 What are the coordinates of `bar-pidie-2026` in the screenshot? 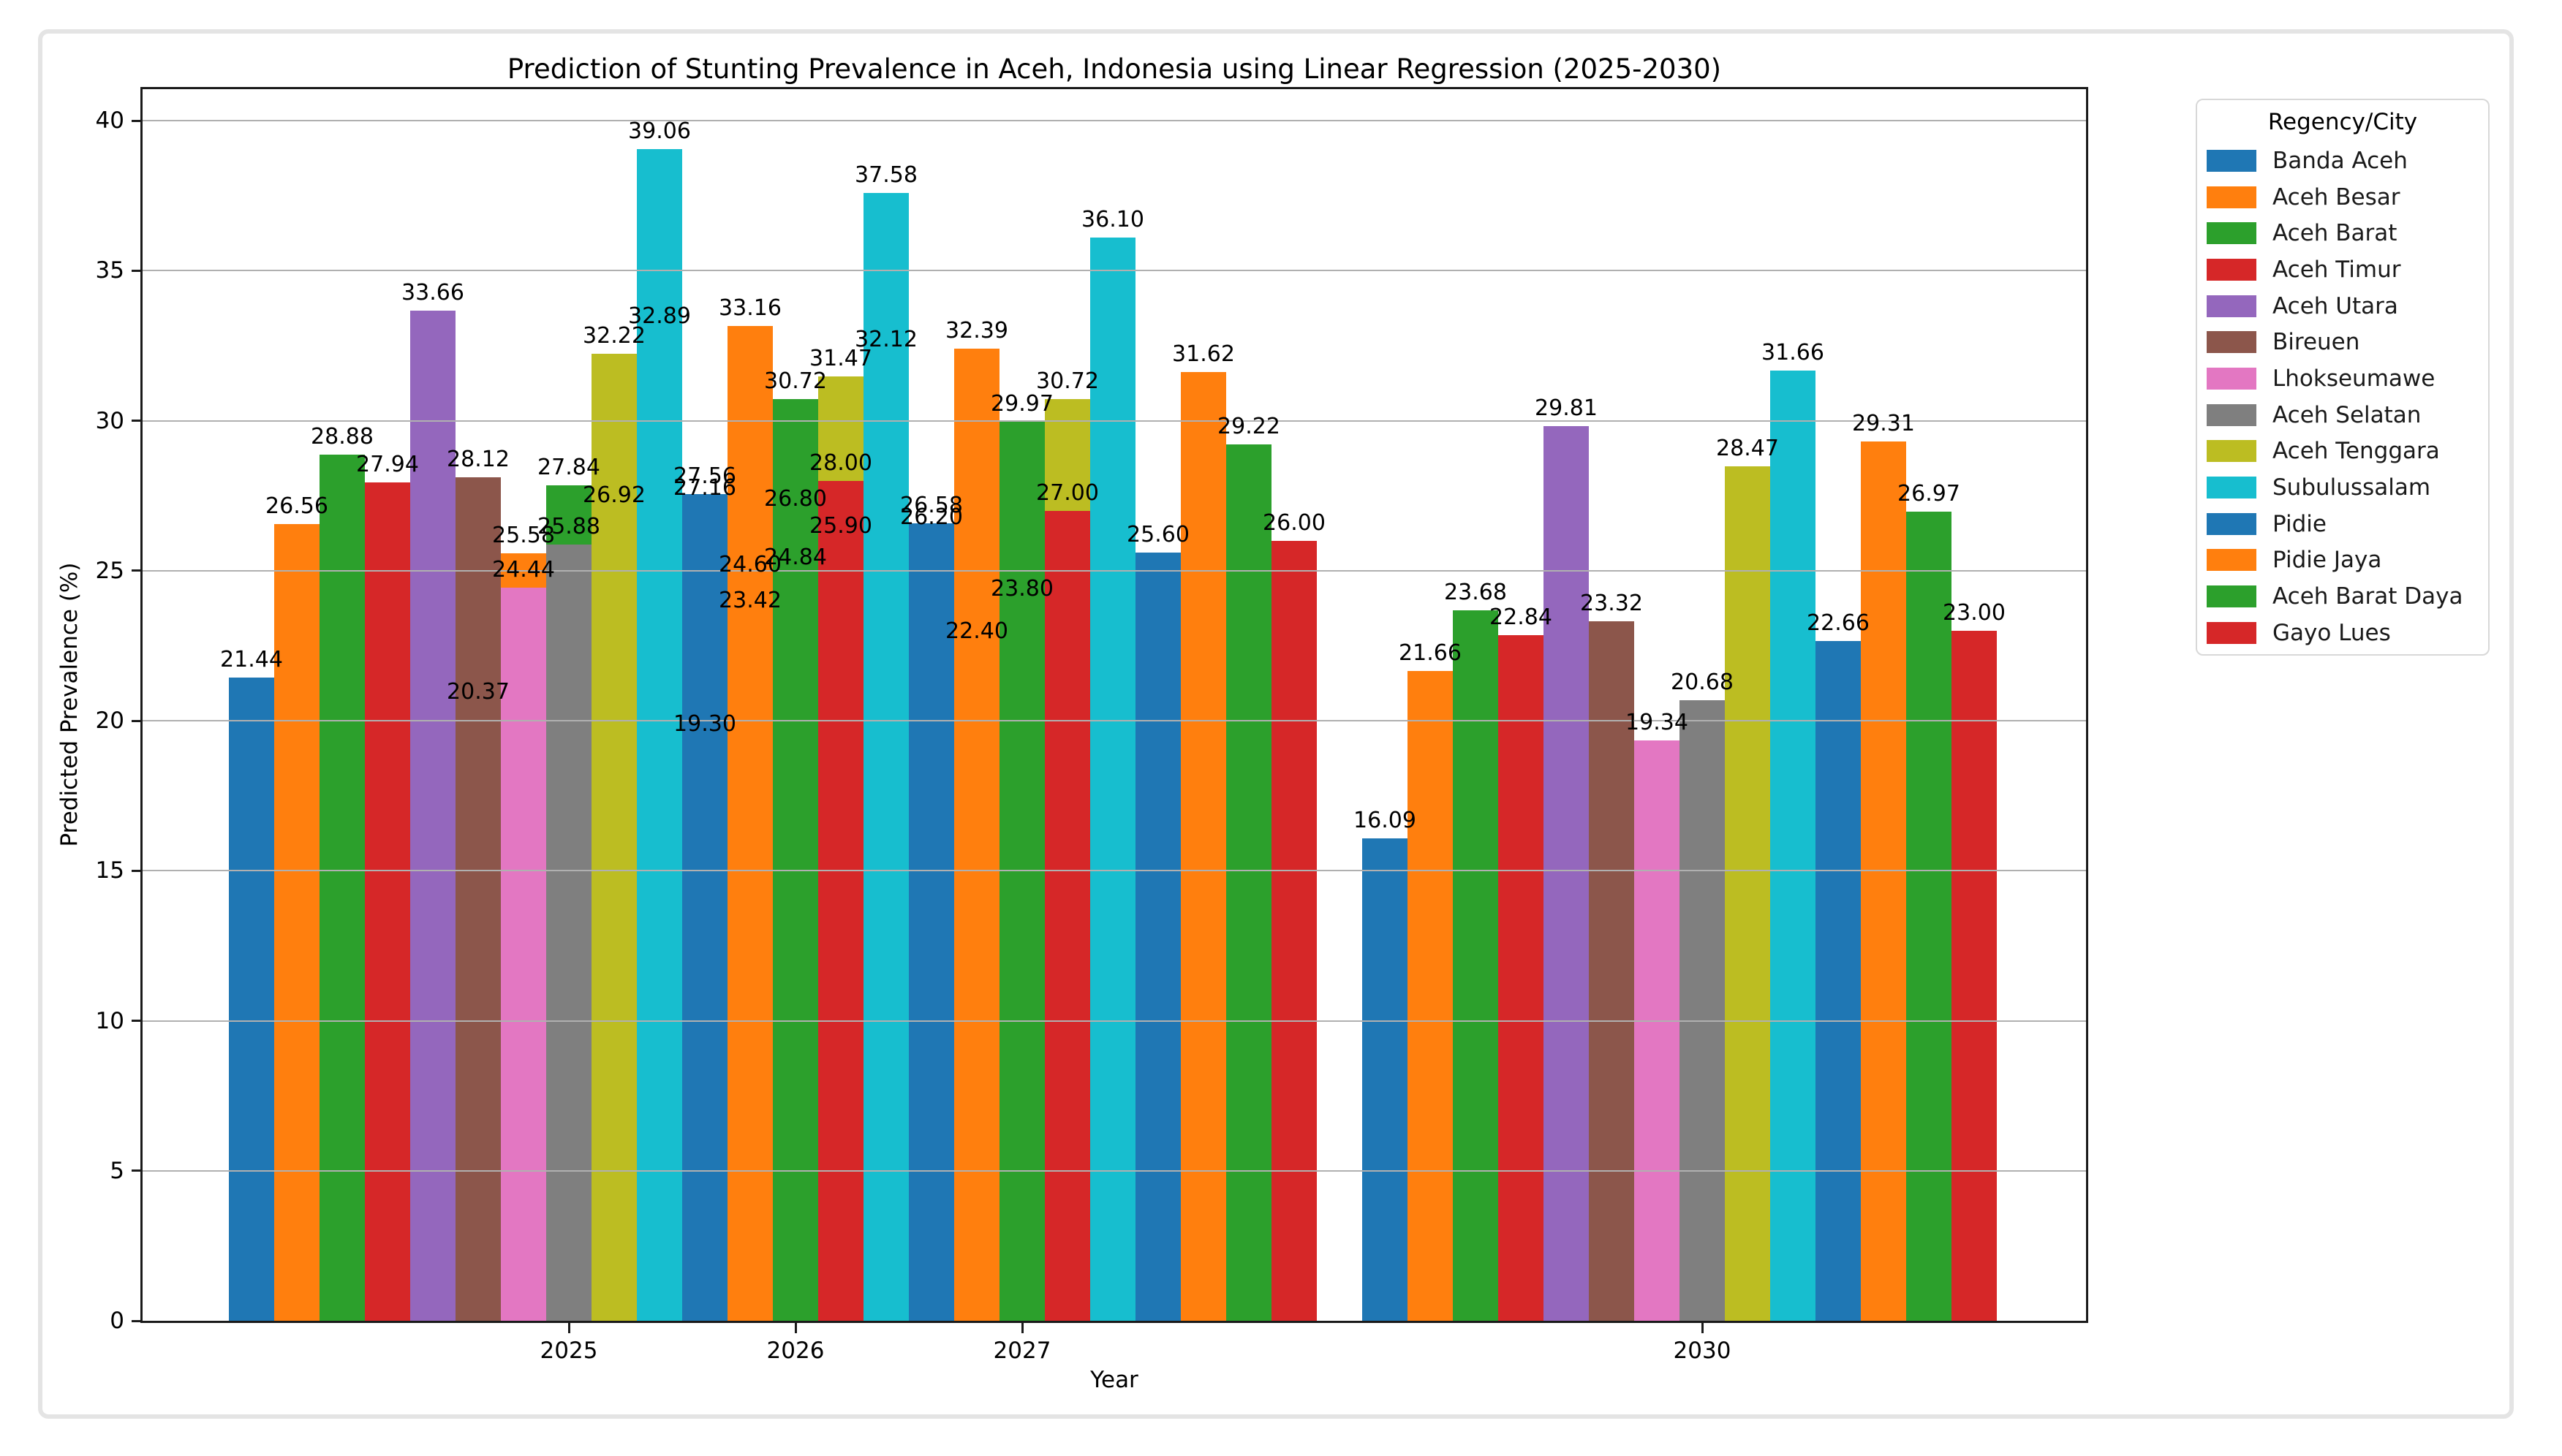 It's located at (931, 922).